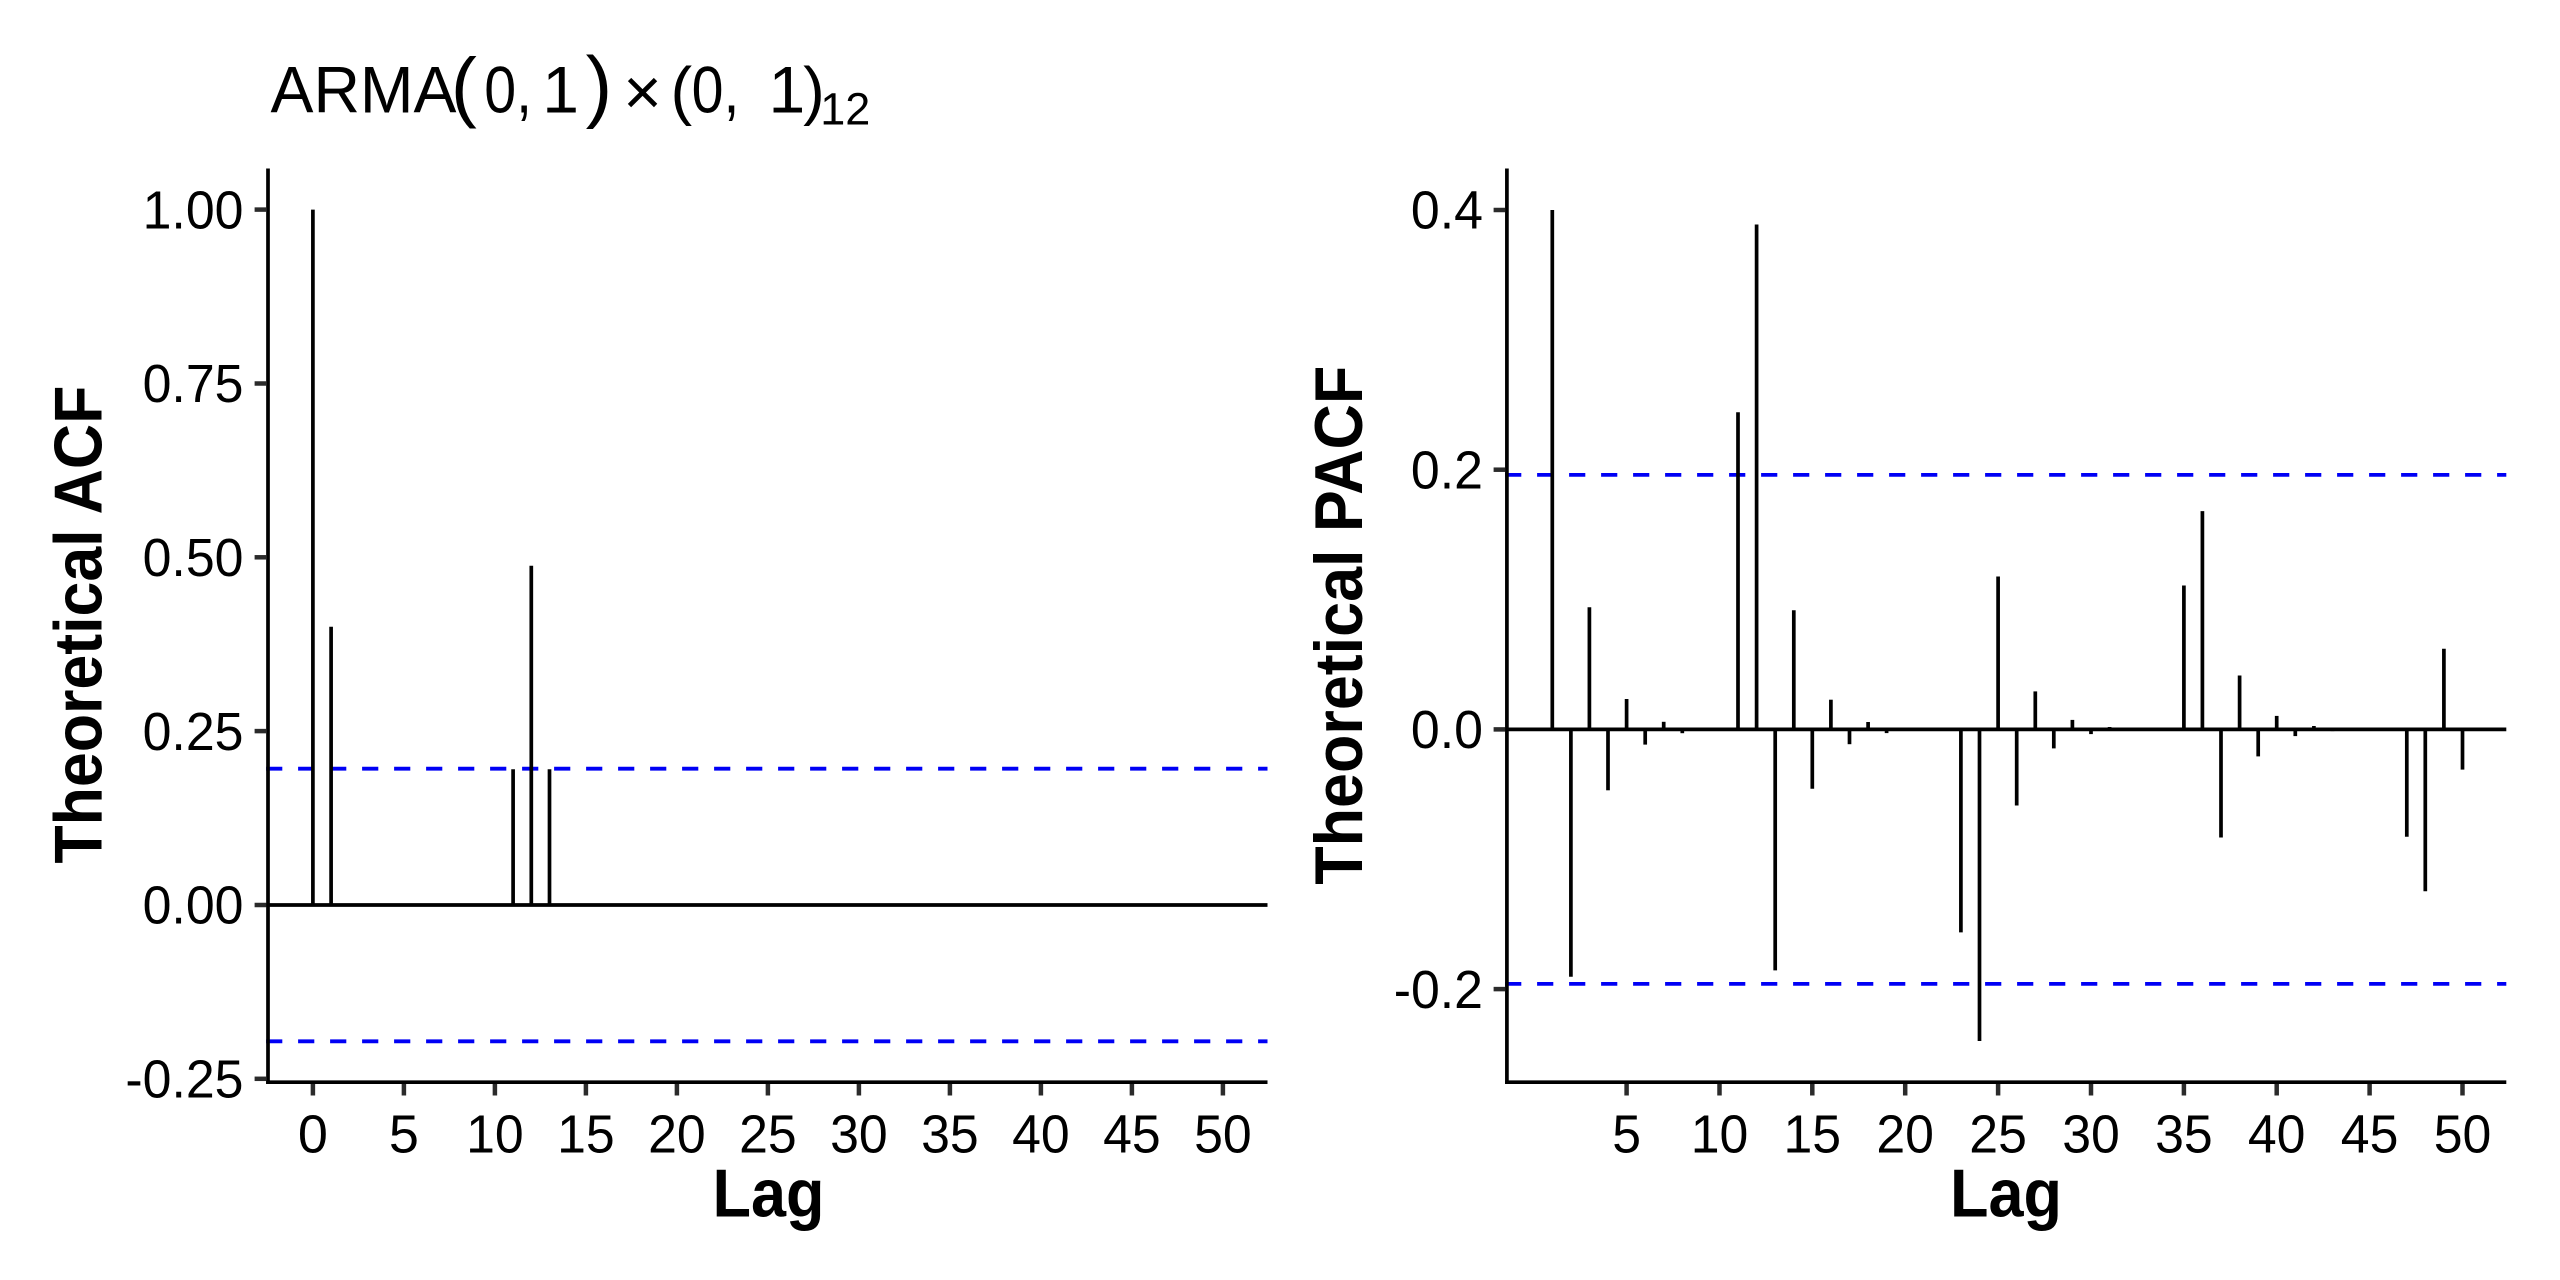 Image resolution: width=2560 pixels, height=1280 pixels. Describe the element at coordinates (845, 108) in the screenshot. I see `svg-text: 12` at that location.